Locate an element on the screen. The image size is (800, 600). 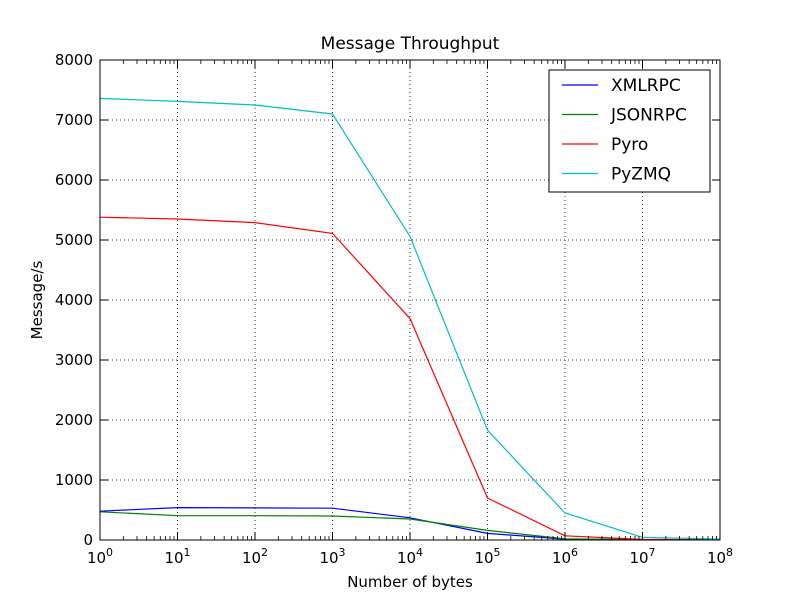
y-tick-label: 6000 is located at coordinates (74, 180).